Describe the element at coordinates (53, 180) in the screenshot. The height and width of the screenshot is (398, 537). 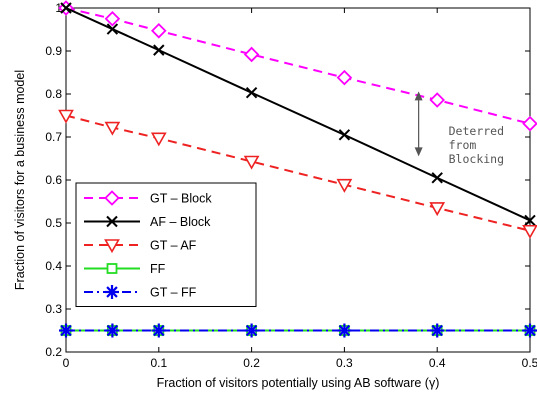
I see `y-tick-label: 0.6` at that location.